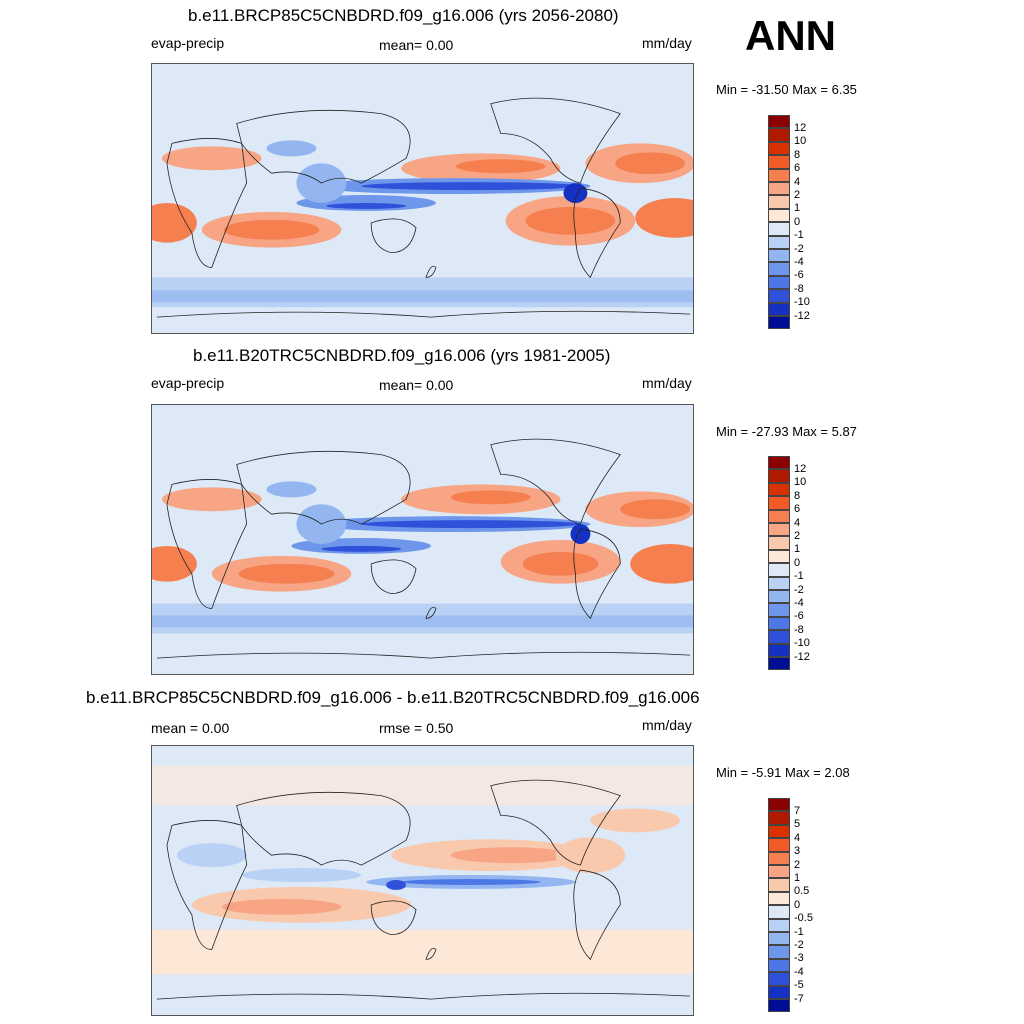 The width and height of the screenshot is (1024, 1024). I want to click on panel-3-colorbar-tick-label: 7, so click(797, 810).